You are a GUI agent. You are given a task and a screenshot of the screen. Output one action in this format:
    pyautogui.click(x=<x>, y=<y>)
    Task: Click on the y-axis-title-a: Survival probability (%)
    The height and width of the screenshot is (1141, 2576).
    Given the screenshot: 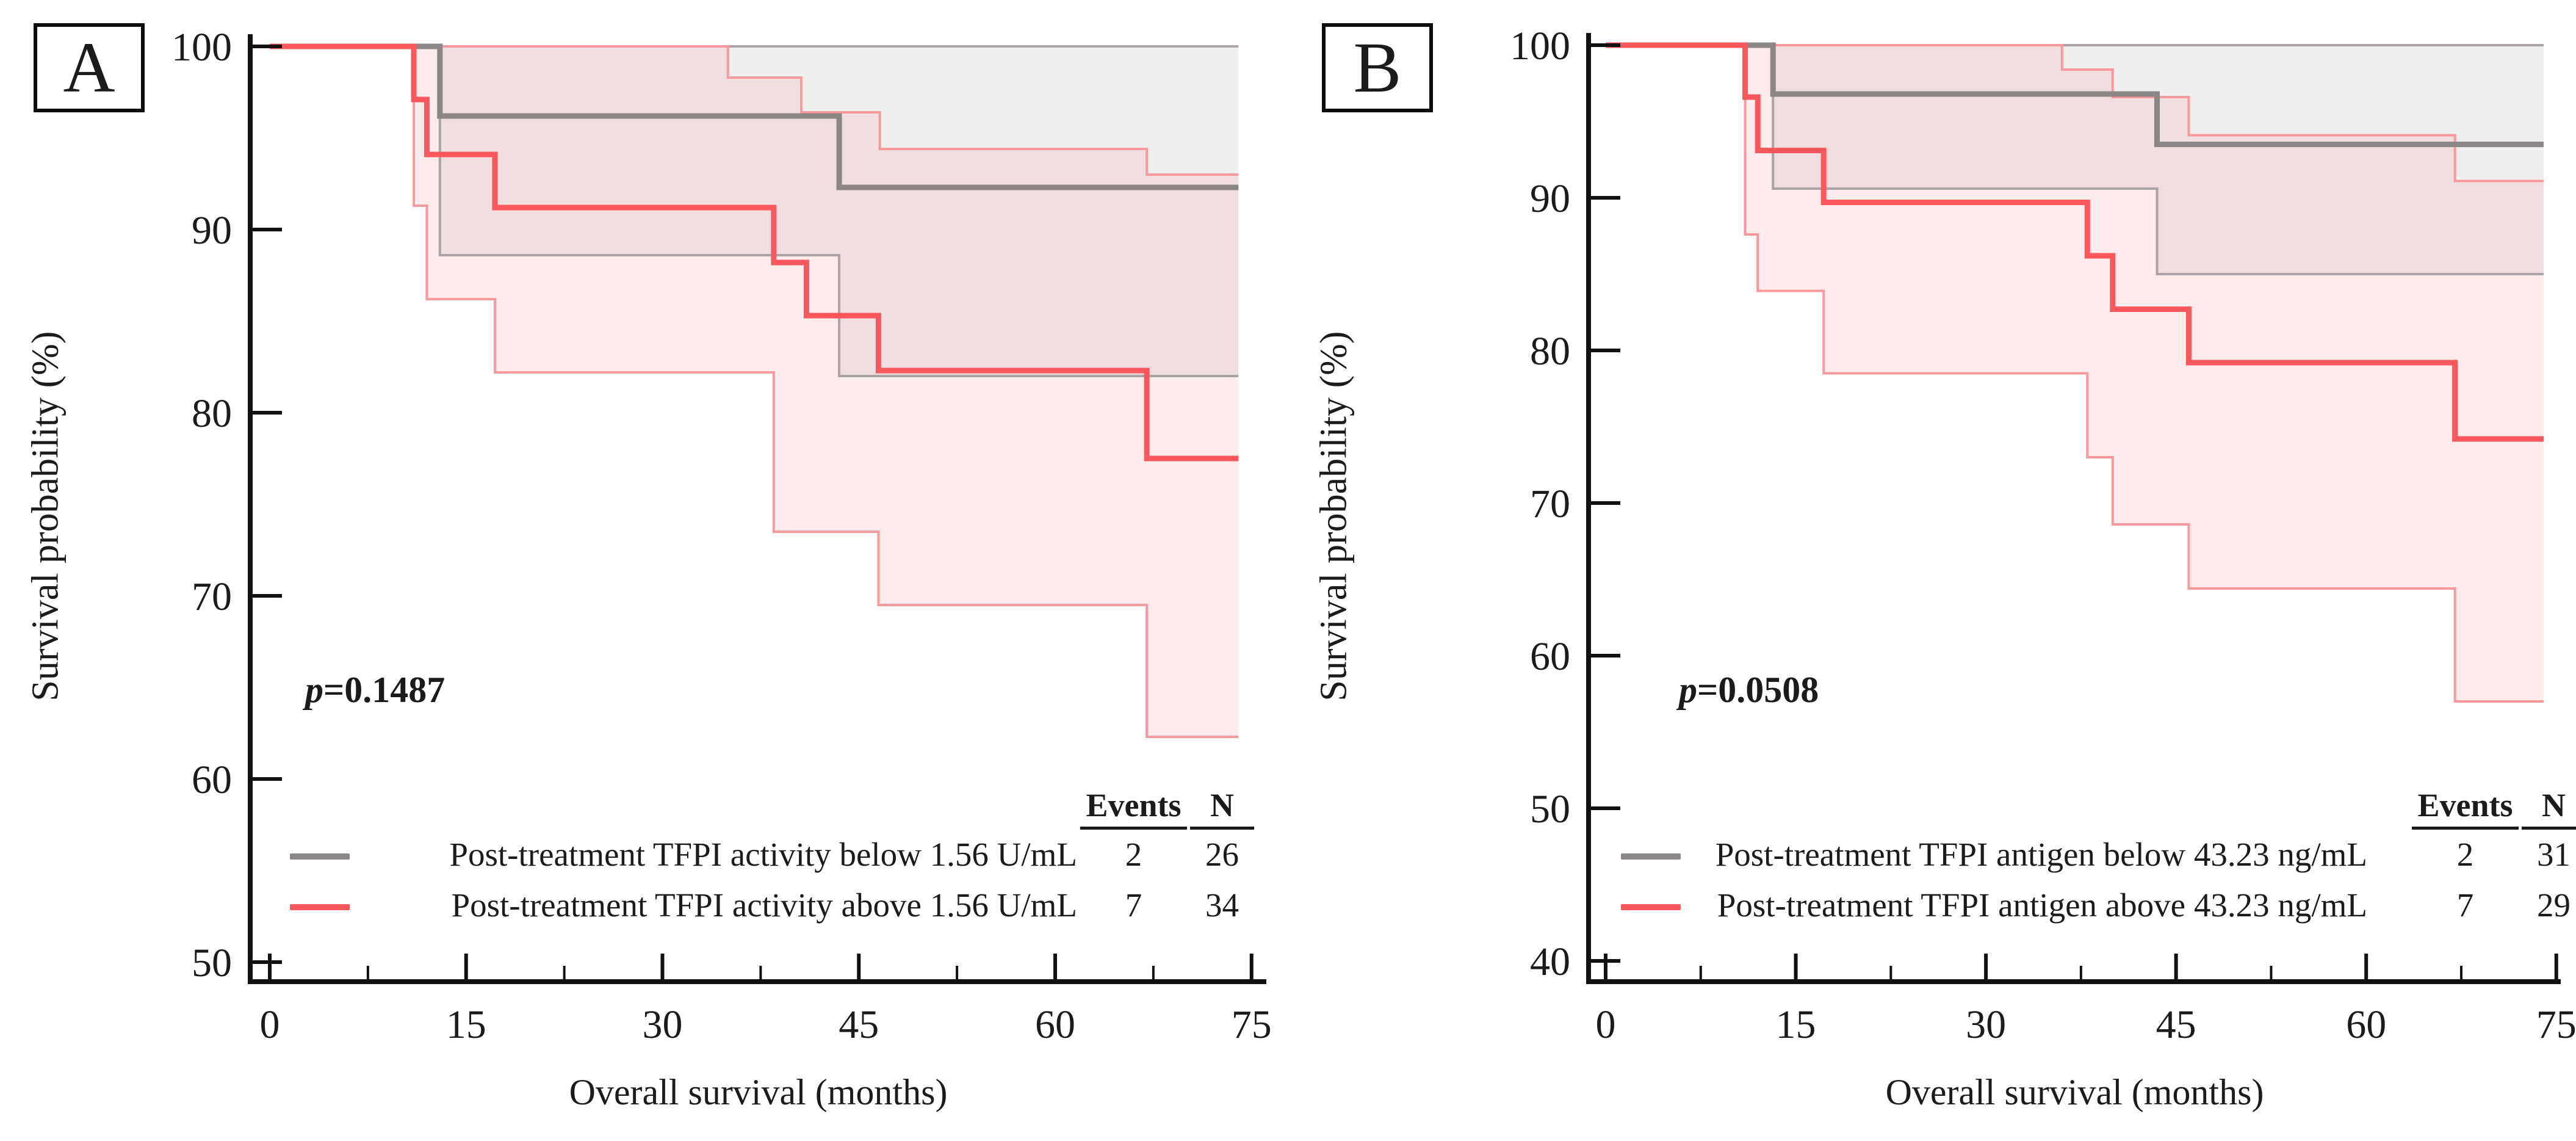 What is the action you would take?
    pyautogui.click(x=45, y=516)
    